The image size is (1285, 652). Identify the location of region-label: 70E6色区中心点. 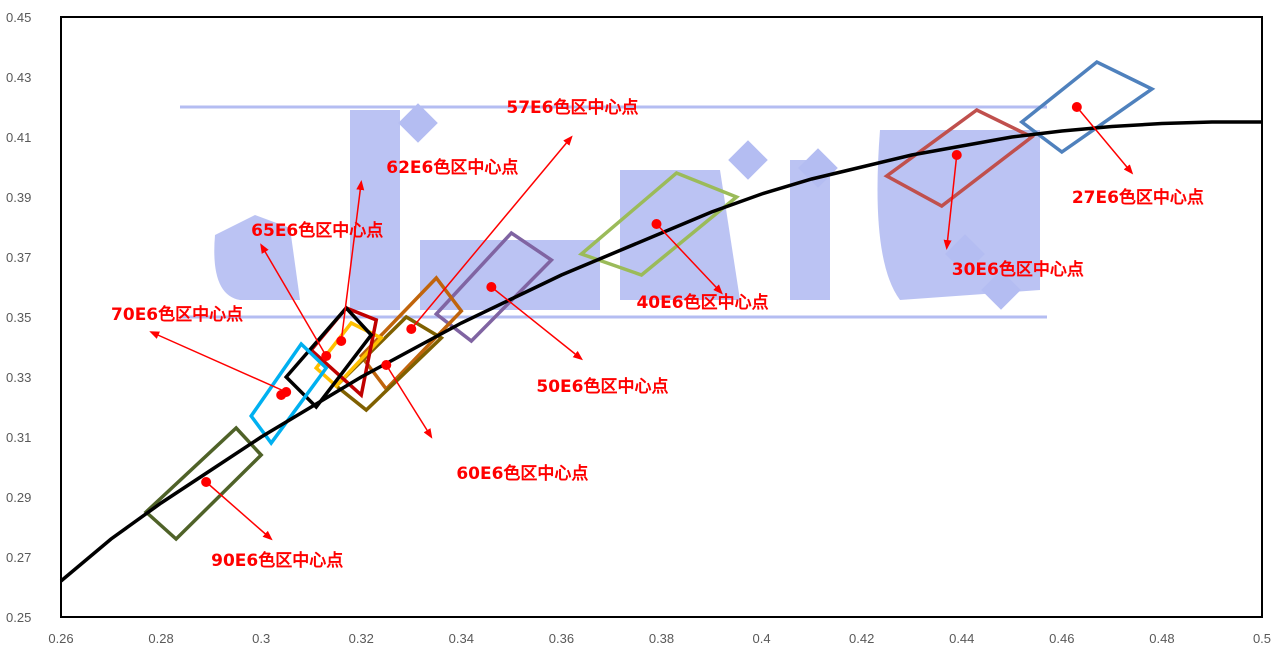
(177, 314).